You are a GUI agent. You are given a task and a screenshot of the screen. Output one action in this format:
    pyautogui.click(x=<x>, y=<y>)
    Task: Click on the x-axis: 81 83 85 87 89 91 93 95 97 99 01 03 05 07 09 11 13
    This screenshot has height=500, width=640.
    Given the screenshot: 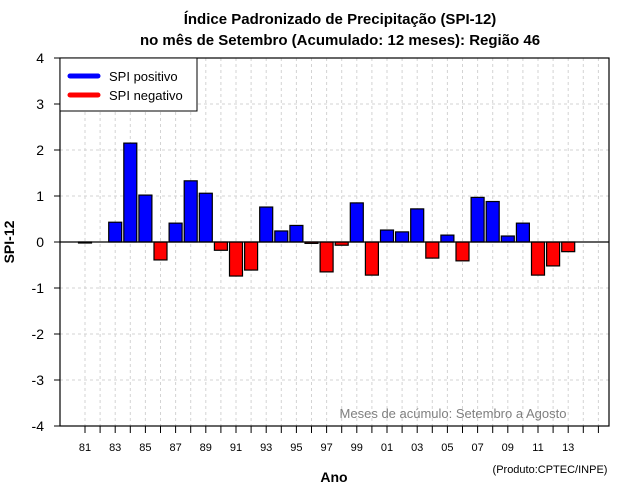 What is the action you would take?
    pyautogui.click(x=339, y=440)
    